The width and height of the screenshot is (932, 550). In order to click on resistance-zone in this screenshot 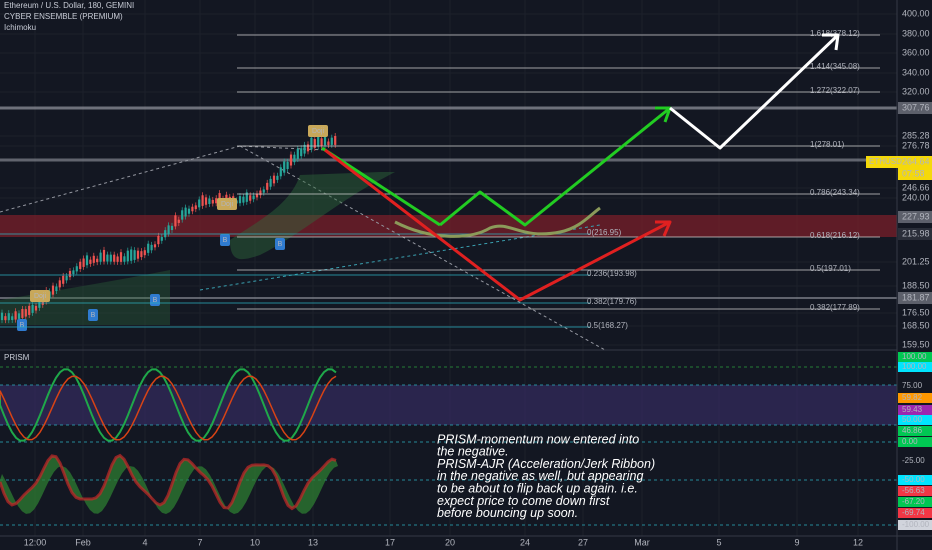, I will do `click(448, 226)`.